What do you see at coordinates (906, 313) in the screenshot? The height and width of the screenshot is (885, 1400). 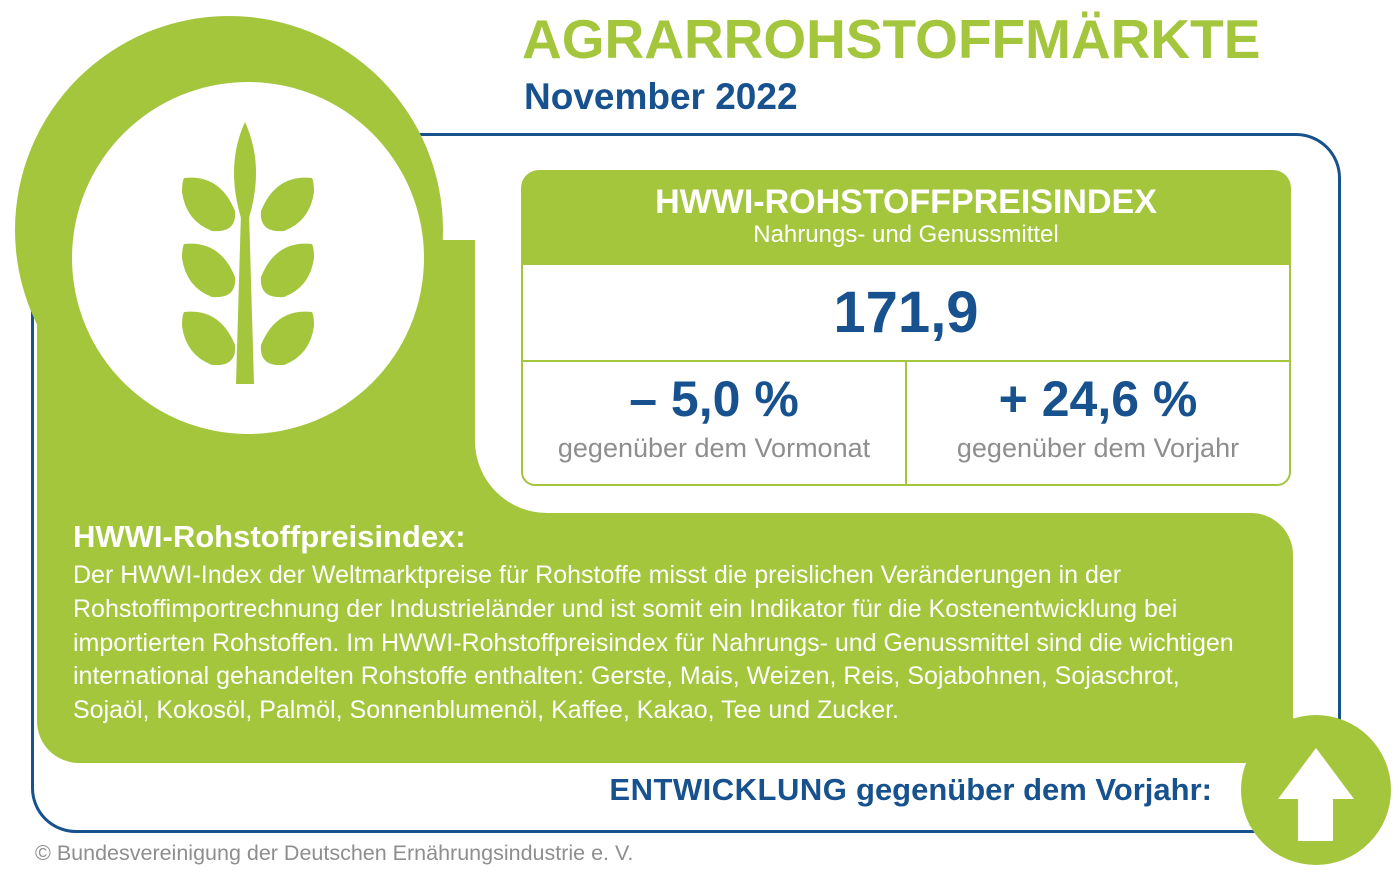 I see `index-value: 171,9` at bounding box center [906, 313].